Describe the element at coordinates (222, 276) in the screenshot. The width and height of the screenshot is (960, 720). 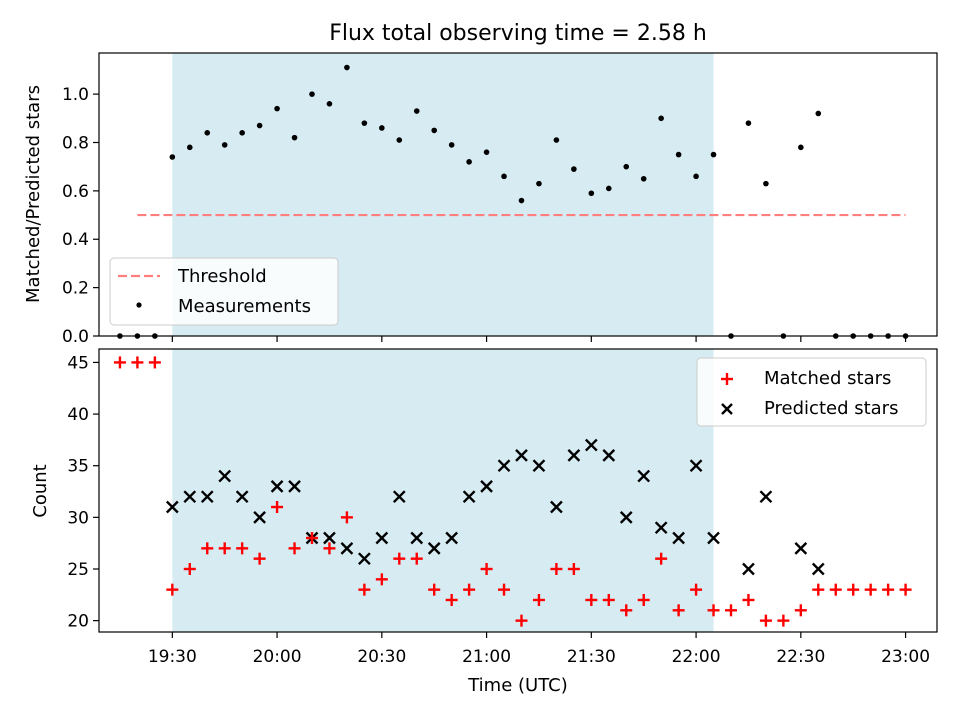
I see `legend-threshold-label: Threshold` at that location.